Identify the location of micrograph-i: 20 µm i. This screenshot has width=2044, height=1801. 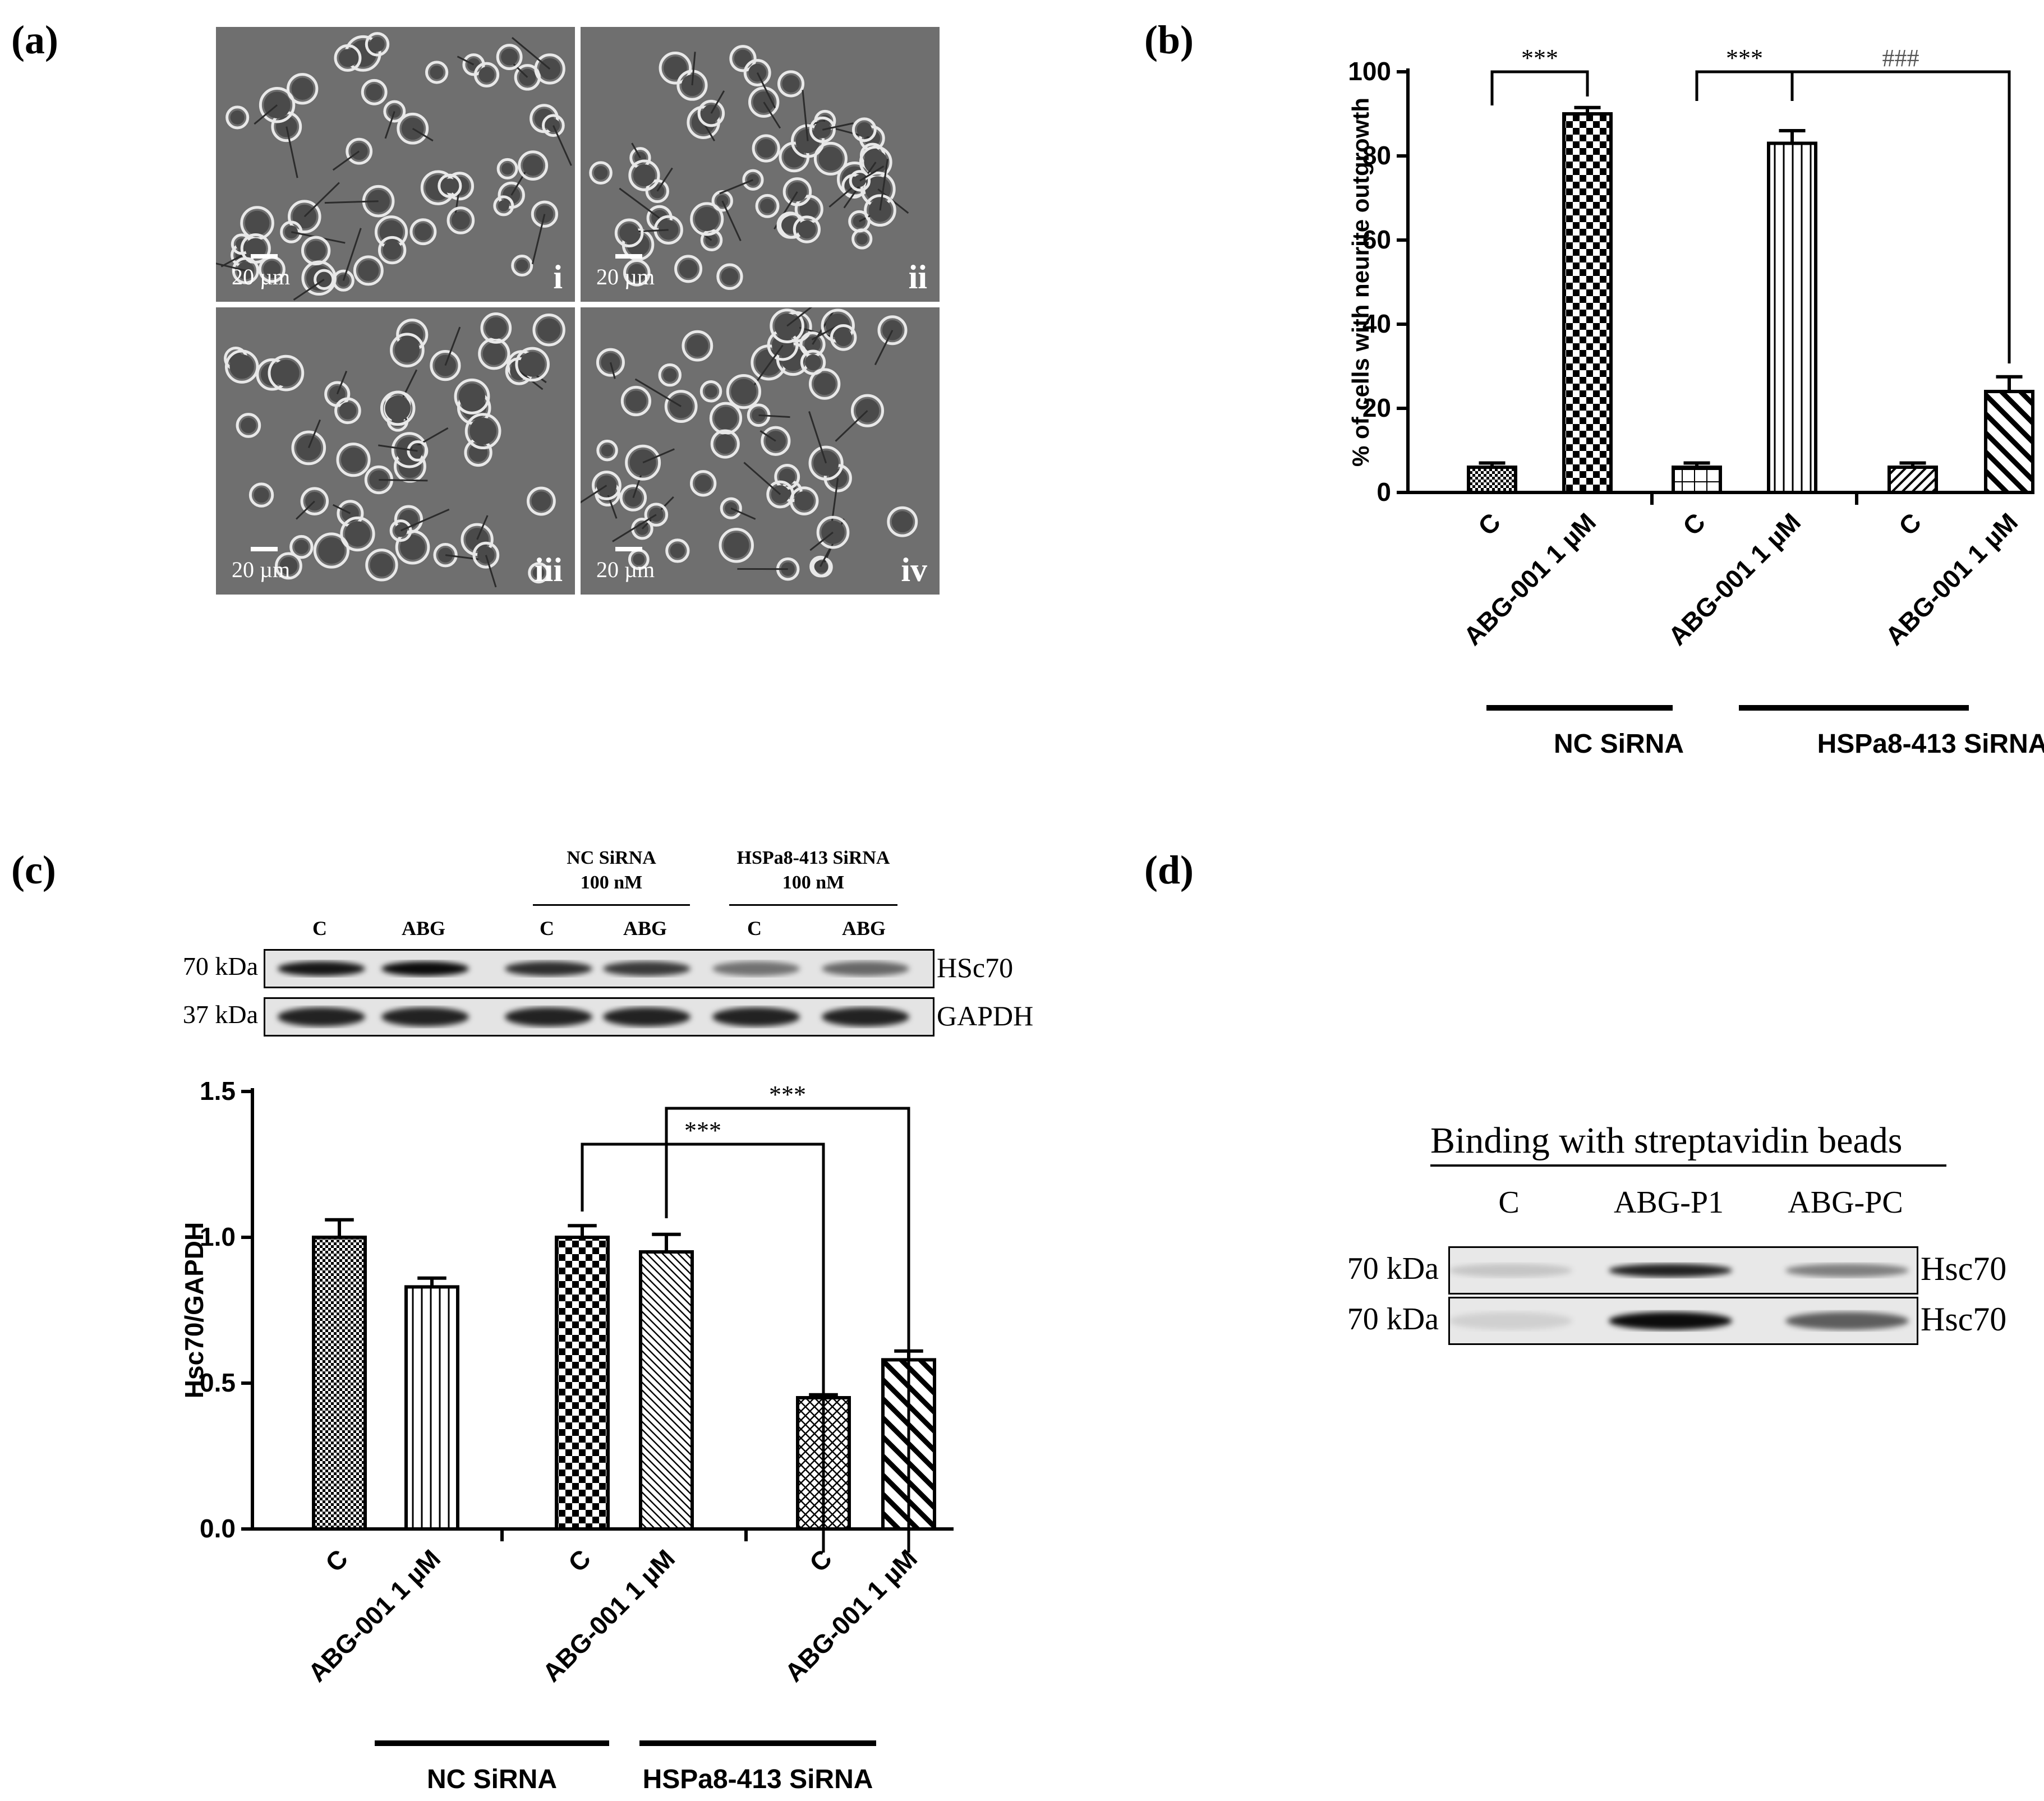
(395, 164).